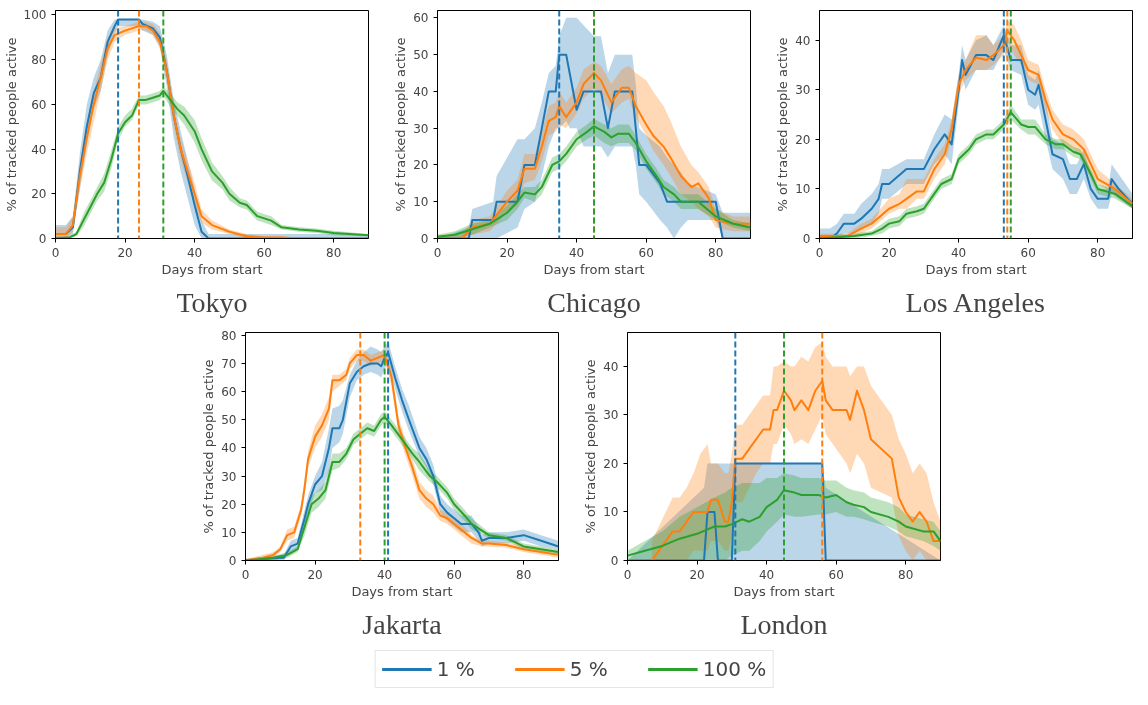 This screenshot has height=705, width=1148. Describe the element at coordinates (35, 15) in the screenshot. I see `y-tick-label: 100` at that location.